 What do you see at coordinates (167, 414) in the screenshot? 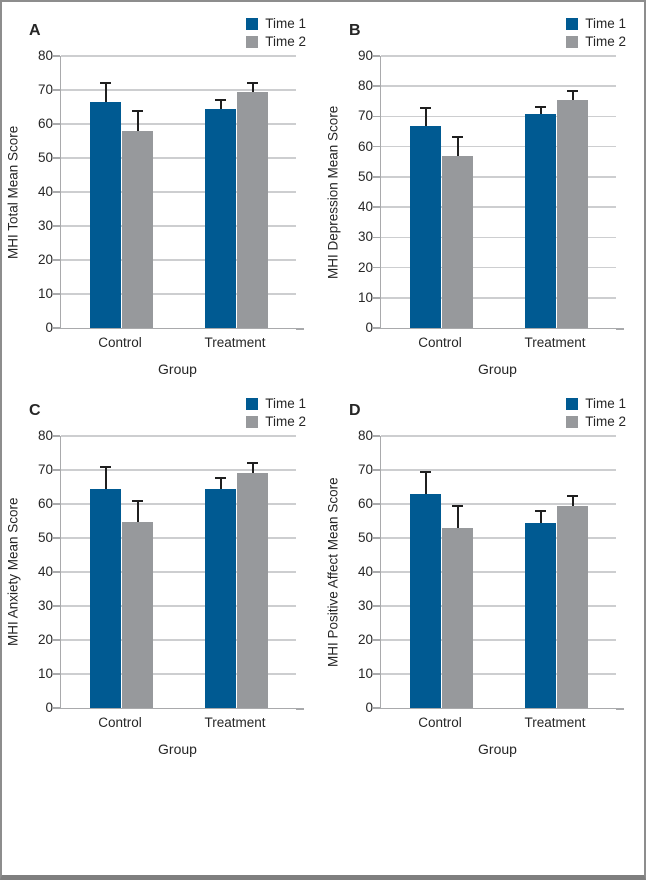
I see `panel-c-header: C Time 1 Time 2` at bounding box center [167, 414].